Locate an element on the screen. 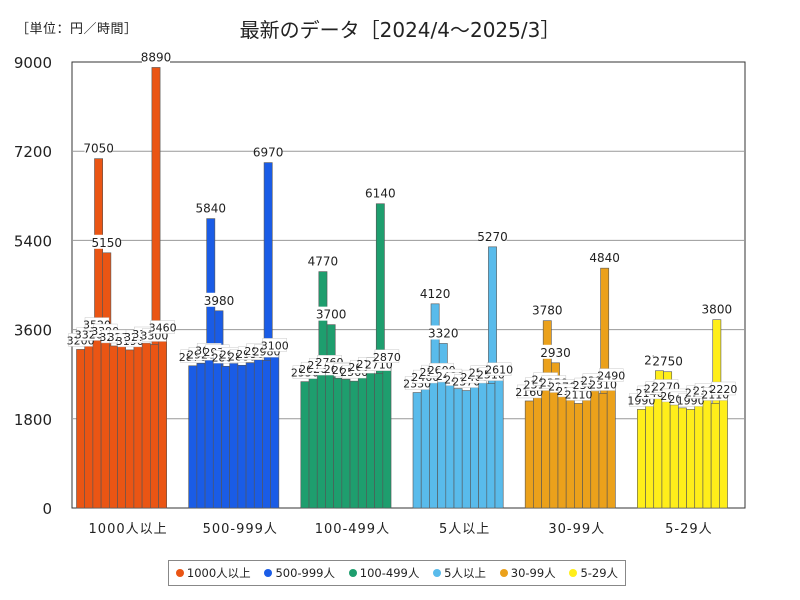 This screenshot has height=600, width=800. peak-label: 2750 is located at coordinates (667, 362).